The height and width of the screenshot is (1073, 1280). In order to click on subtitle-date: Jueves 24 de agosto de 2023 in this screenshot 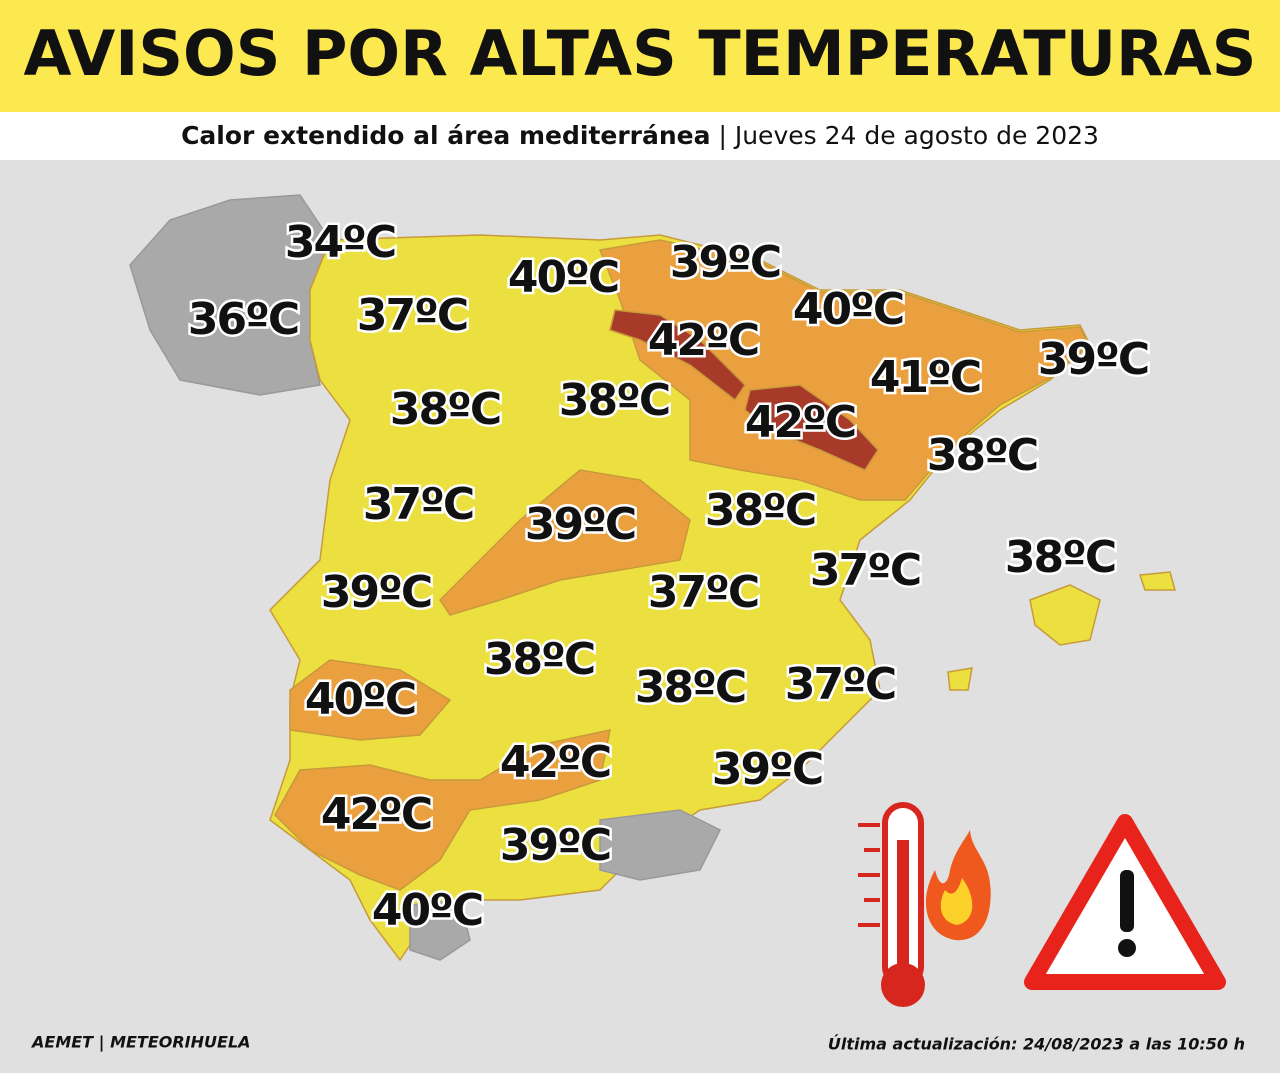, I will do `click(916, 135)`.